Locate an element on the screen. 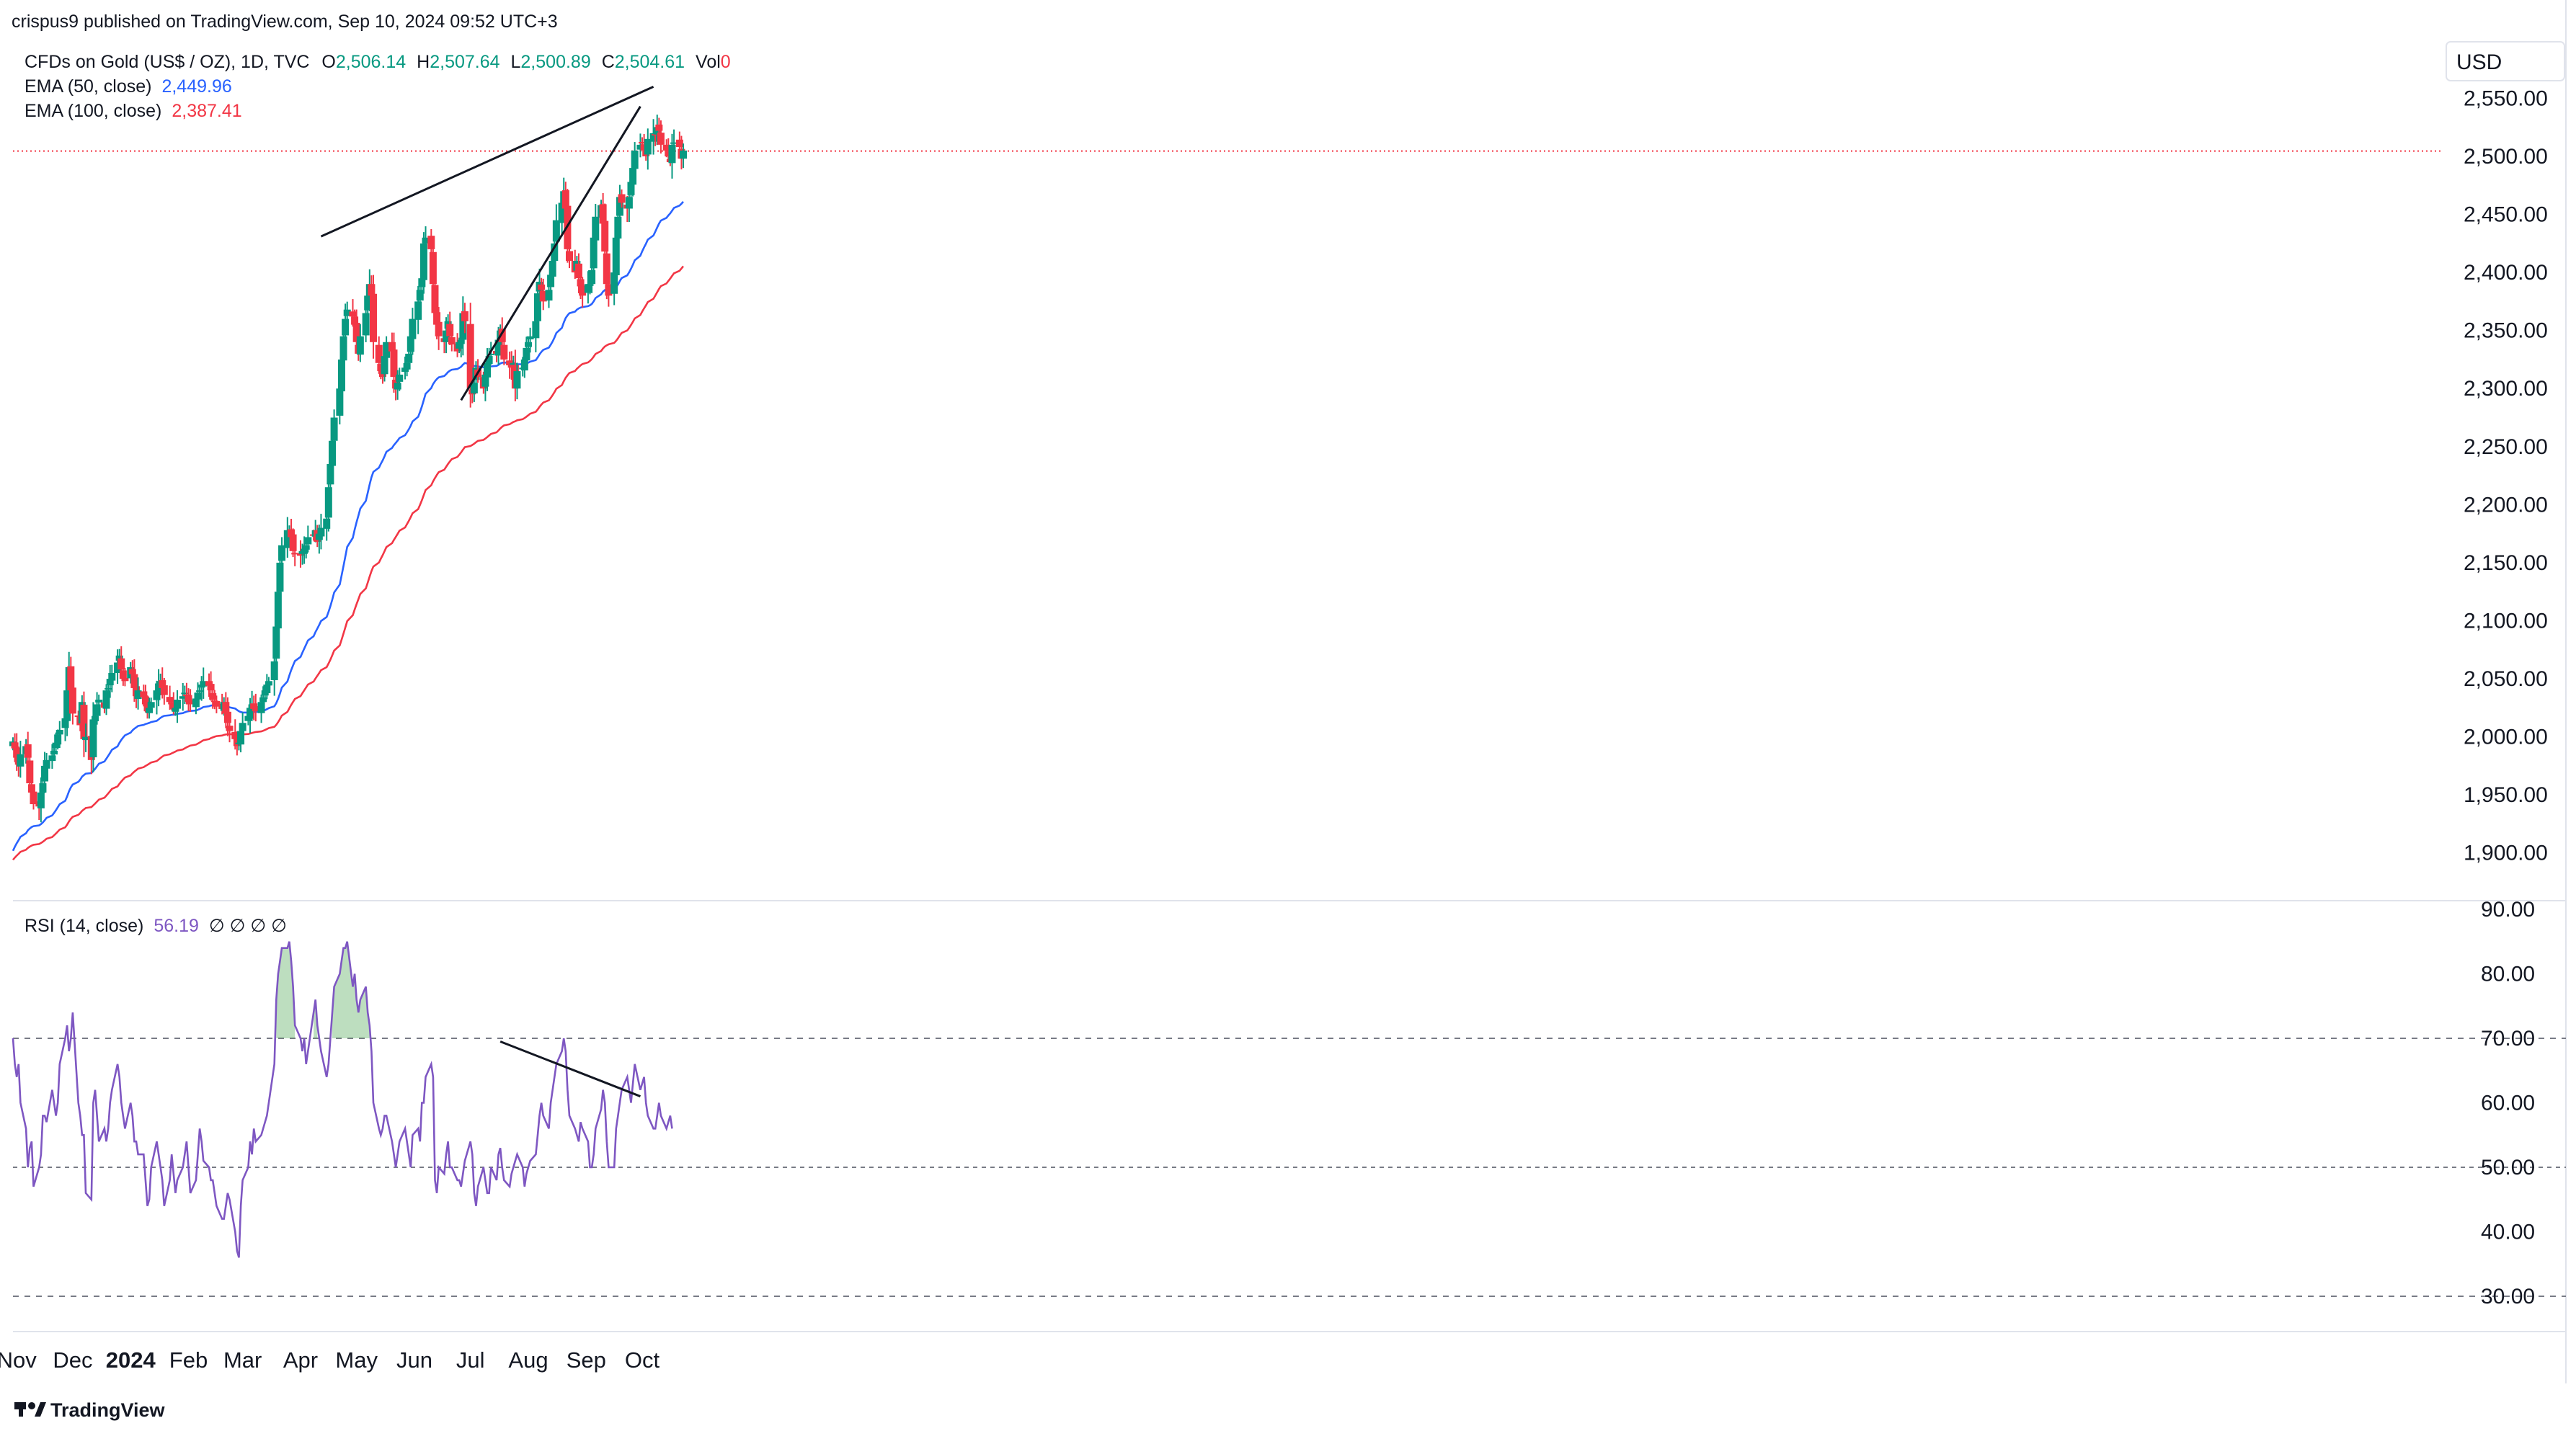 The image size is (2576, 1431). price-tick-label: 2,350.00 is located at coordinates (2506, 331).